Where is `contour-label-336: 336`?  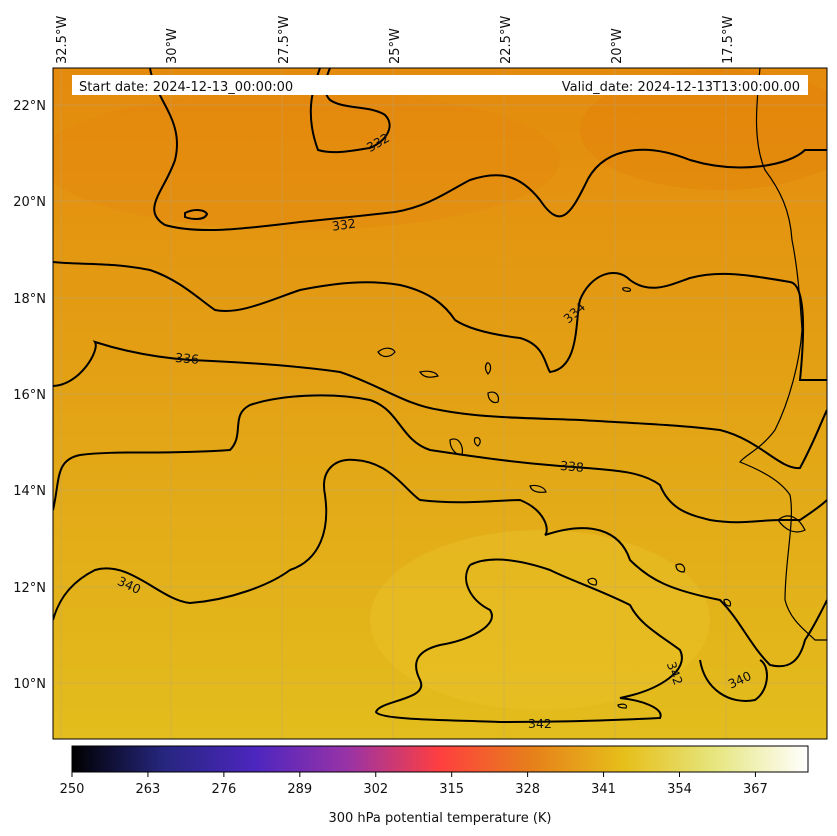 contour-label-336: 336 is located at coordinates (187, 358).